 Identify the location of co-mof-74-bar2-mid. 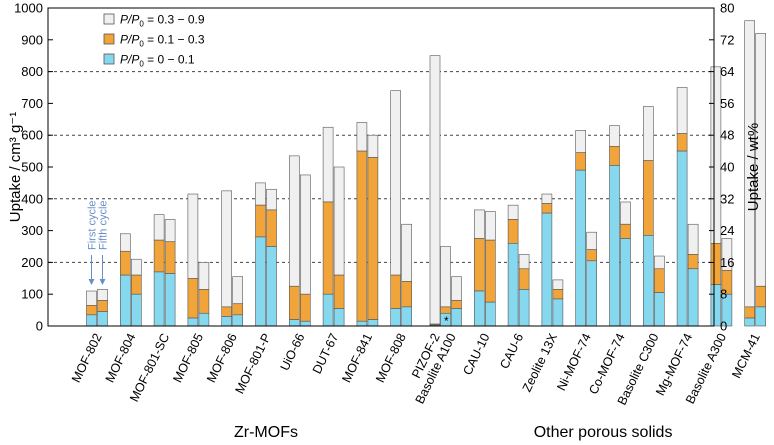
(625, 231).